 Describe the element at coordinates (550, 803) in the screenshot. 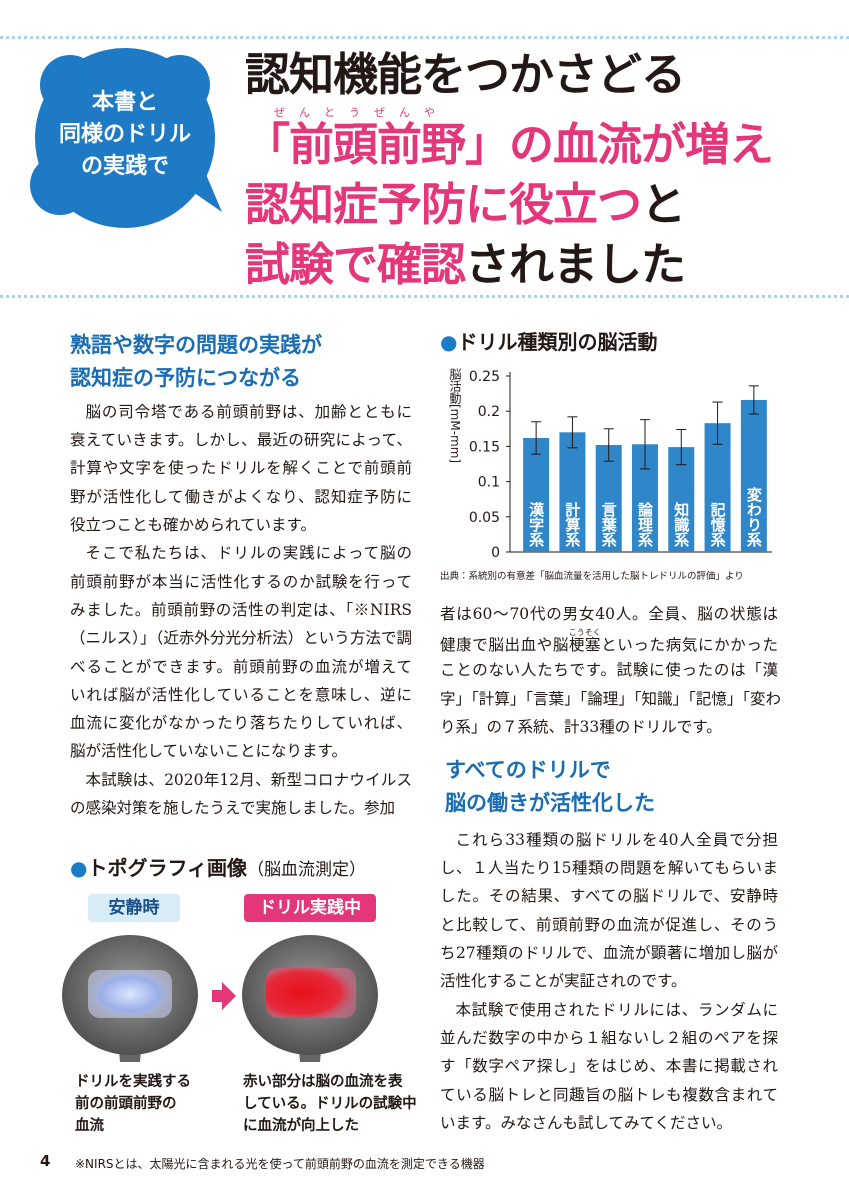

I see `section-heading: 脳の働きが活性化した` at that location.